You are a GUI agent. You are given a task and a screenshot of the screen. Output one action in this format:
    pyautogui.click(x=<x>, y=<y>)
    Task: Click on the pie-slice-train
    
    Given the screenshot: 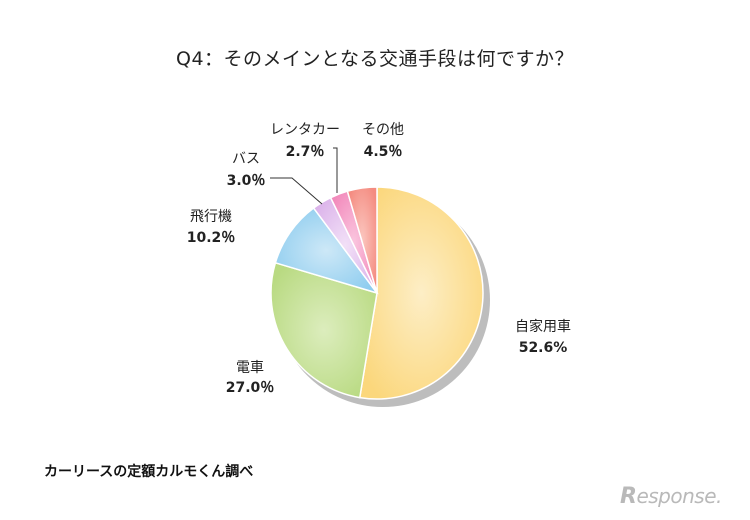 What is the action you would take?
    pyautogui.click(x=324, y=330)
    